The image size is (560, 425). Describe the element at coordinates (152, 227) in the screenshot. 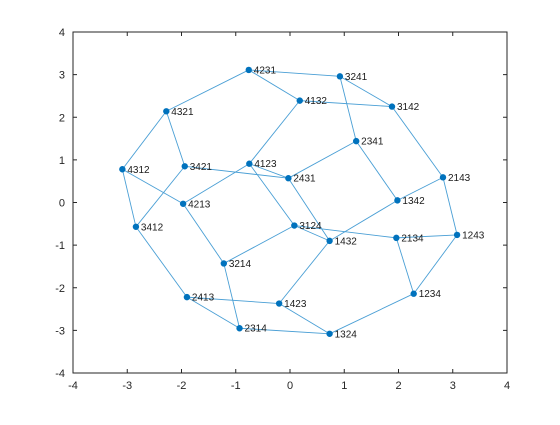

I see `node-label-3412: 3412` at that location.